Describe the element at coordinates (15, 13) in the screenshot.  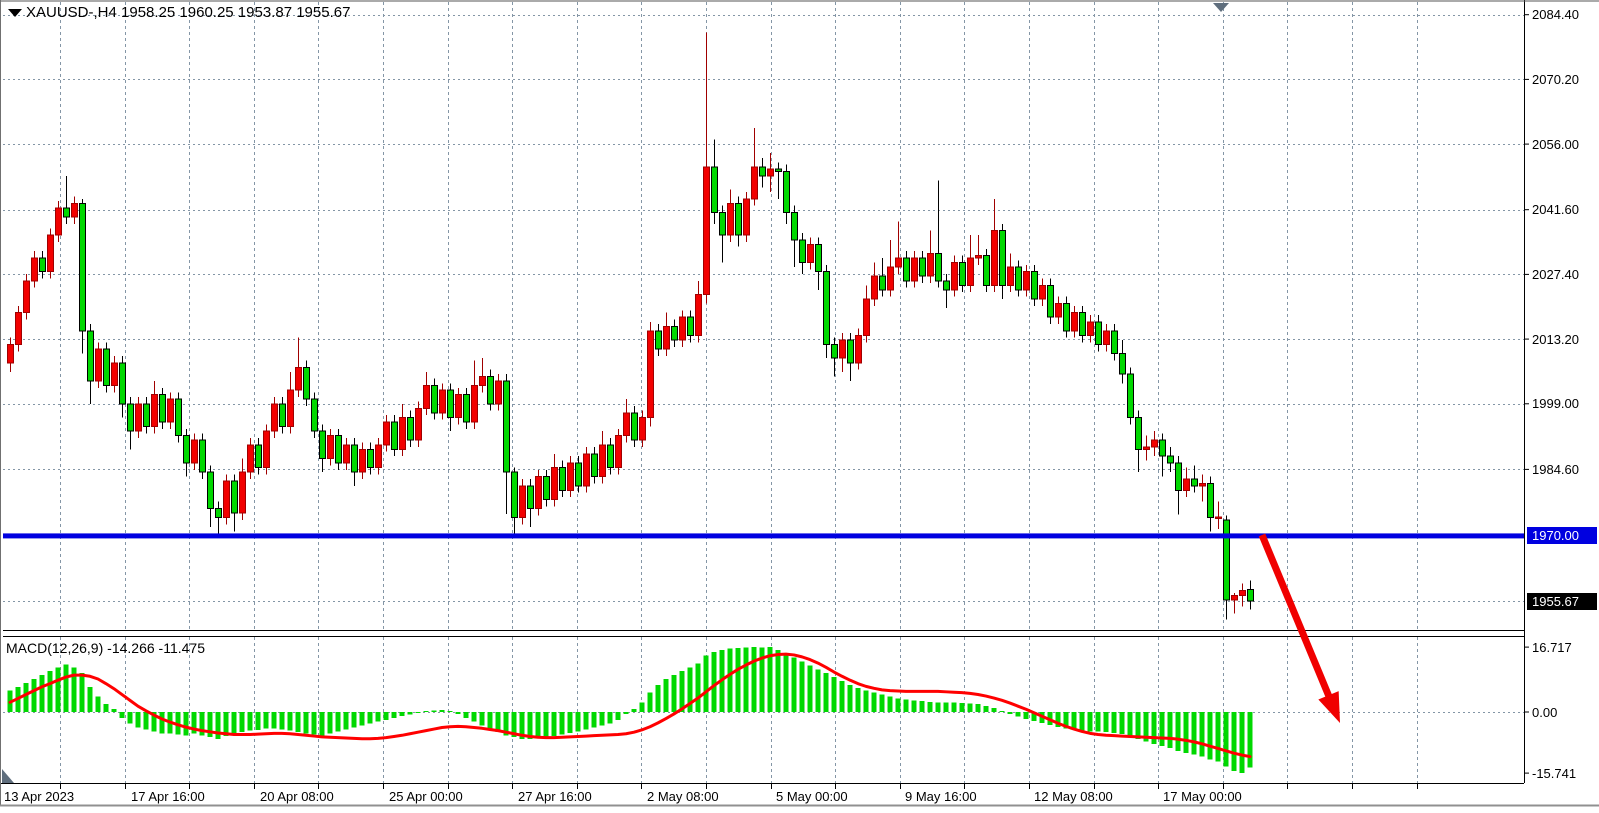
I see `symbol-dropdown-icon` at that location.